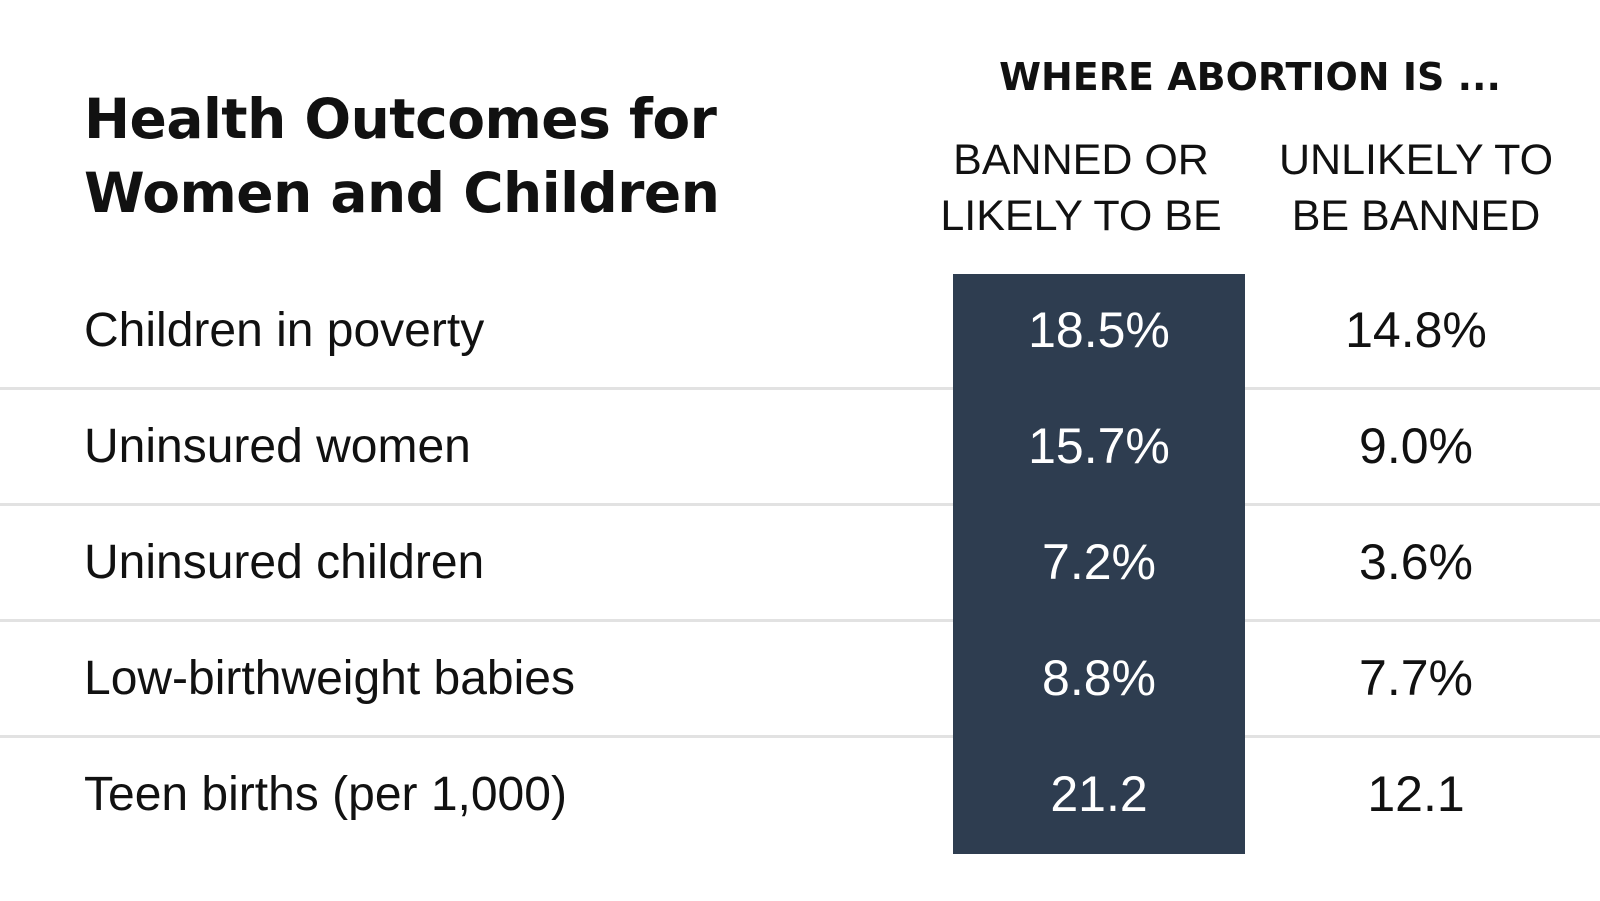 The image size is (1600, 901). Describe the element at coordinates (329, 678) in the screenshot. I see `row-label: Low-birthweight babies` at that location.